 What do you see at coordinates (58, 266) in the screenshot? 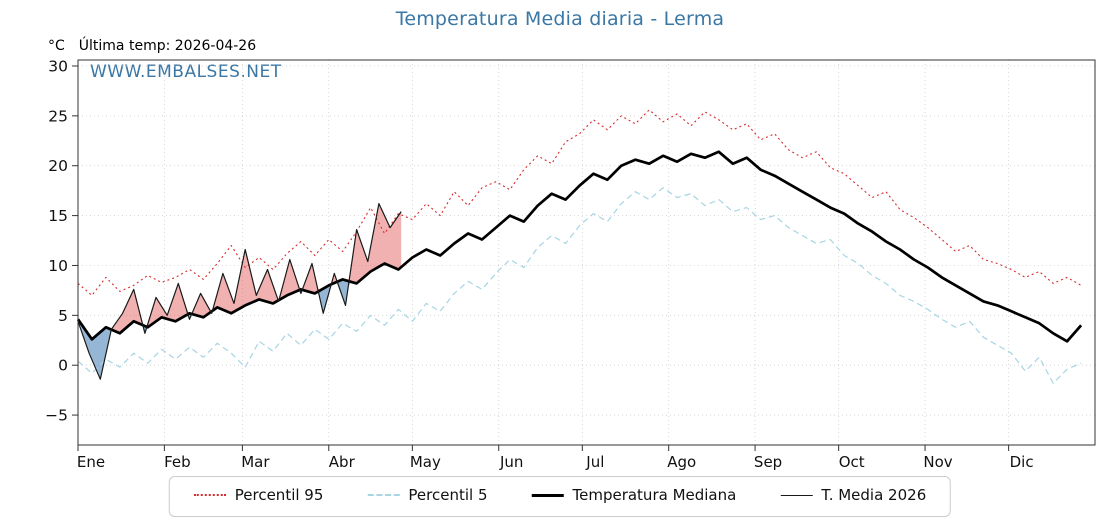
I see `y-tick-label: 10` at bounding box center [58, 266].